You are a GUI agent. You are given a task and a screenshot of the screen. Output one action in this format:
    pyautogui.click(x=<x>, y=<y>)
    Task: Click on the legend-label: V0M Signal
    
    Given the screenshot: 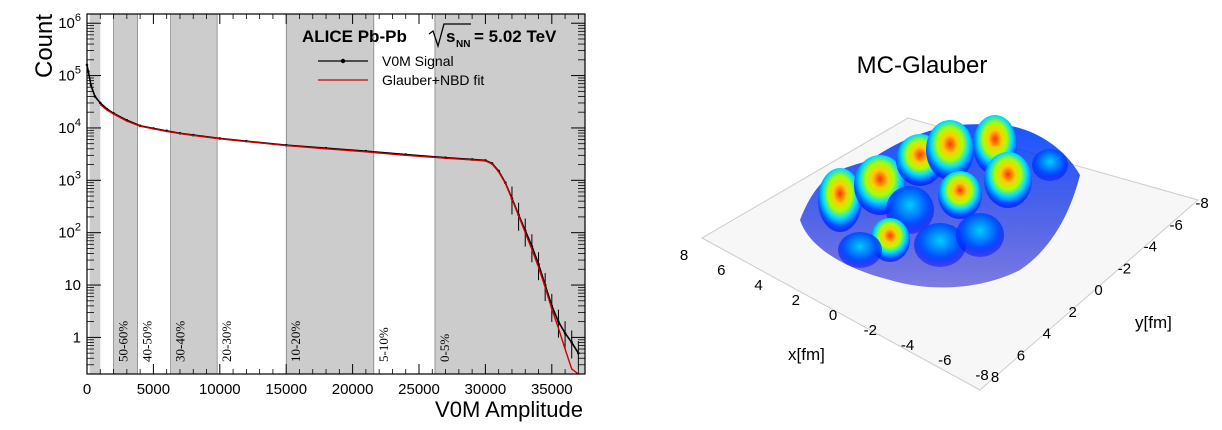 What is the action you would take?
    pyautogui.click(x=418, y=61)
    